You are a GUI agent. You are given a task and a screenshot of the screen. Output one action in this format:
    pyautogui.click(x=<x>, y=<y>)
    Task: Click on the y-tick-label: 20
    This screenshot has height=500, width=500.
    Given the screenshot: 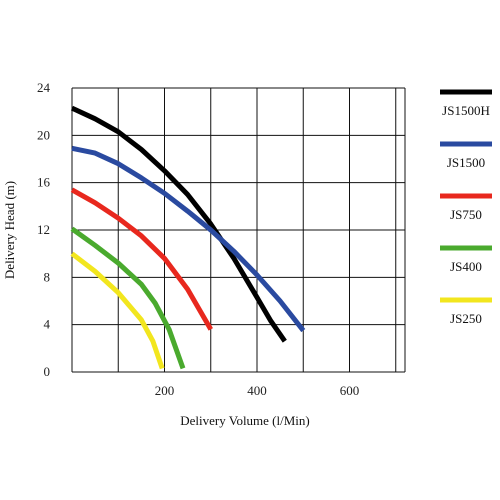 What is the action you would take?
    pyautogui.click(x=43, y=134)
    